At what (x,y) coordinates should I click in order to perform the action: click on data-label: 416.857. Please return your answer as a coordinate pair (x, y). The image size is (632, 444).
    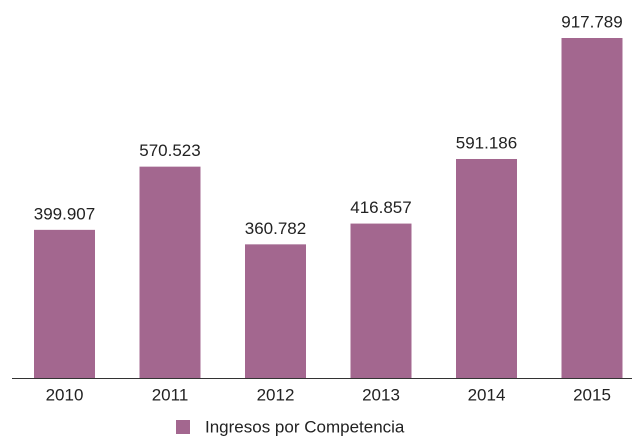
    Looking at the image, I should click on (380, 207).